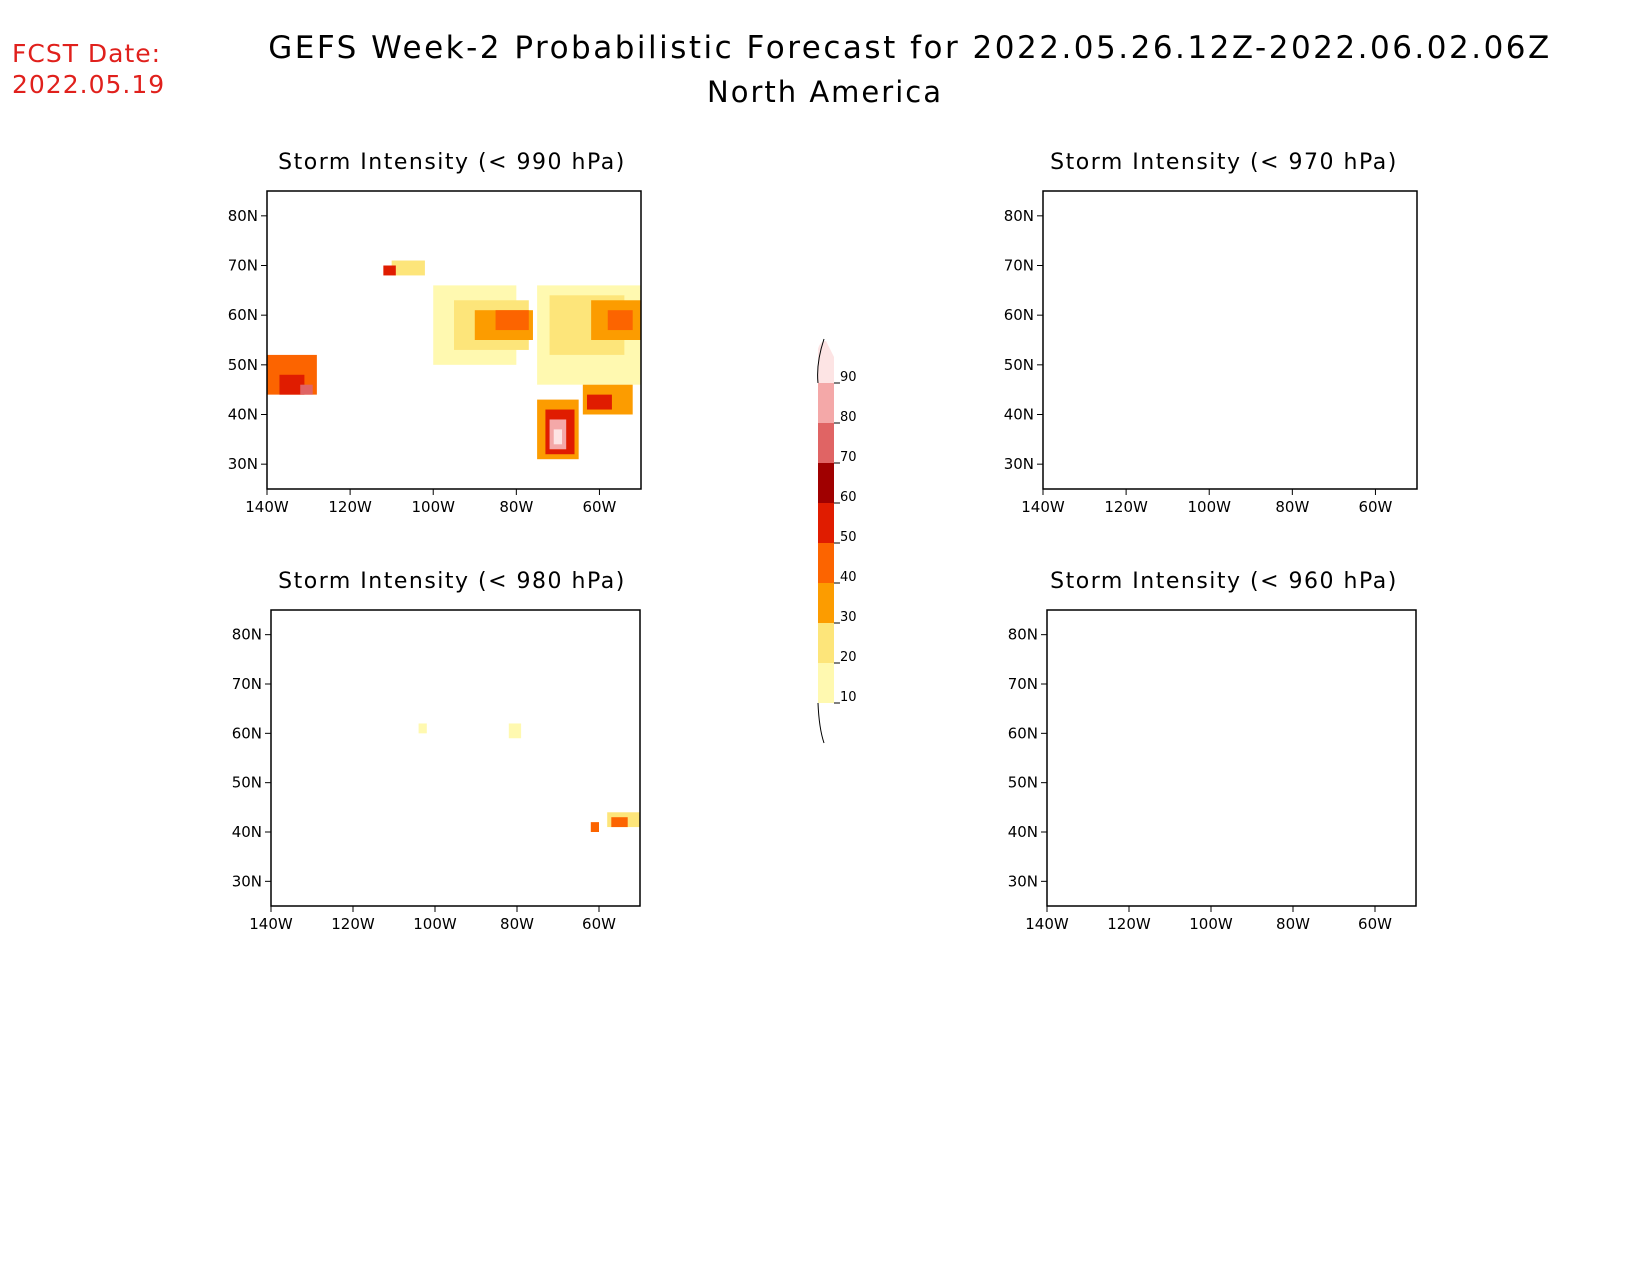  What do you see at coordinates (1224, 581) in the screenshot?
I see `panel-title-960: Storm Intensity (< 960 hPa)` at bounding box center [1224, 581].